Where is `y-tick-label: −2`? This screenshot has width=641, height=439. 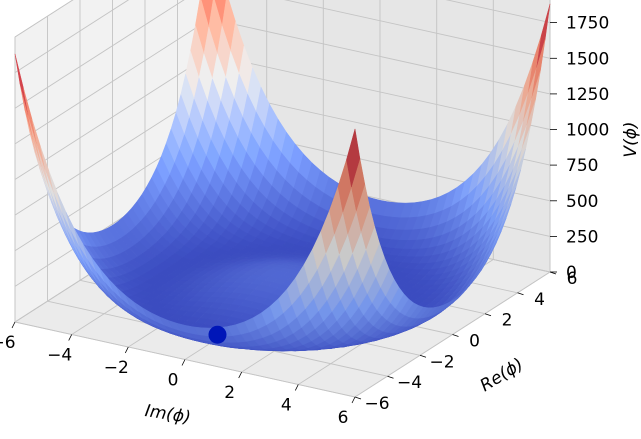
y-tick-label: −2 is located at coordinates (441, 362).